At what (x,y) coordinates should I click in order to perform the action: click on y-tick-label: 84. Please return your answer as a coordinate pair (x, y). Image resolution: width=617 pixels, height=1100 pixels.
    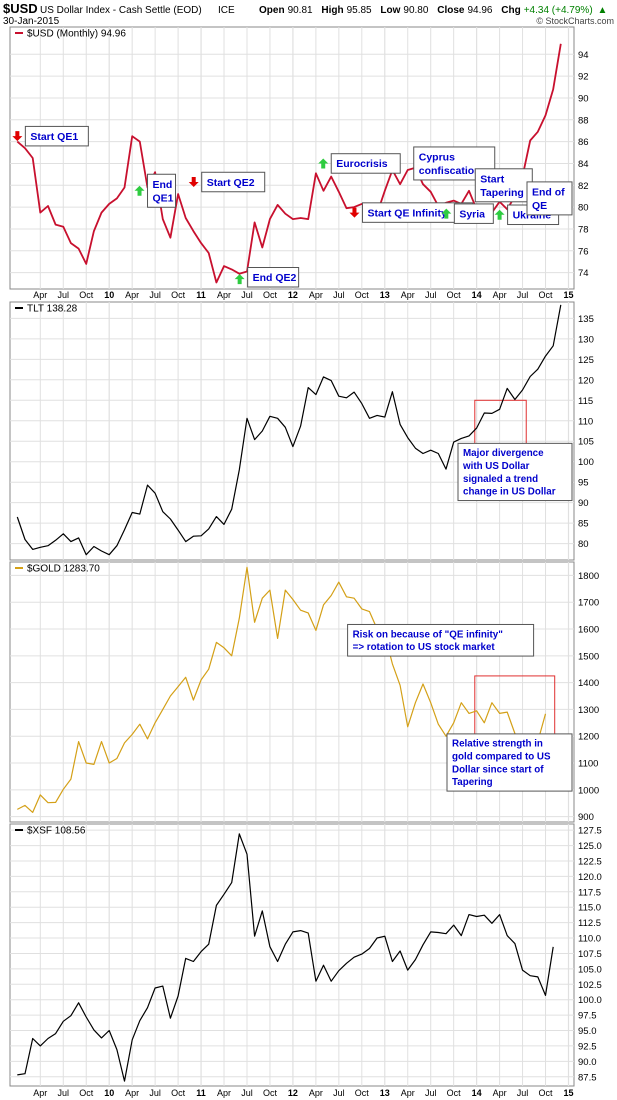
    Looking at the image, I should click on (583, 164).